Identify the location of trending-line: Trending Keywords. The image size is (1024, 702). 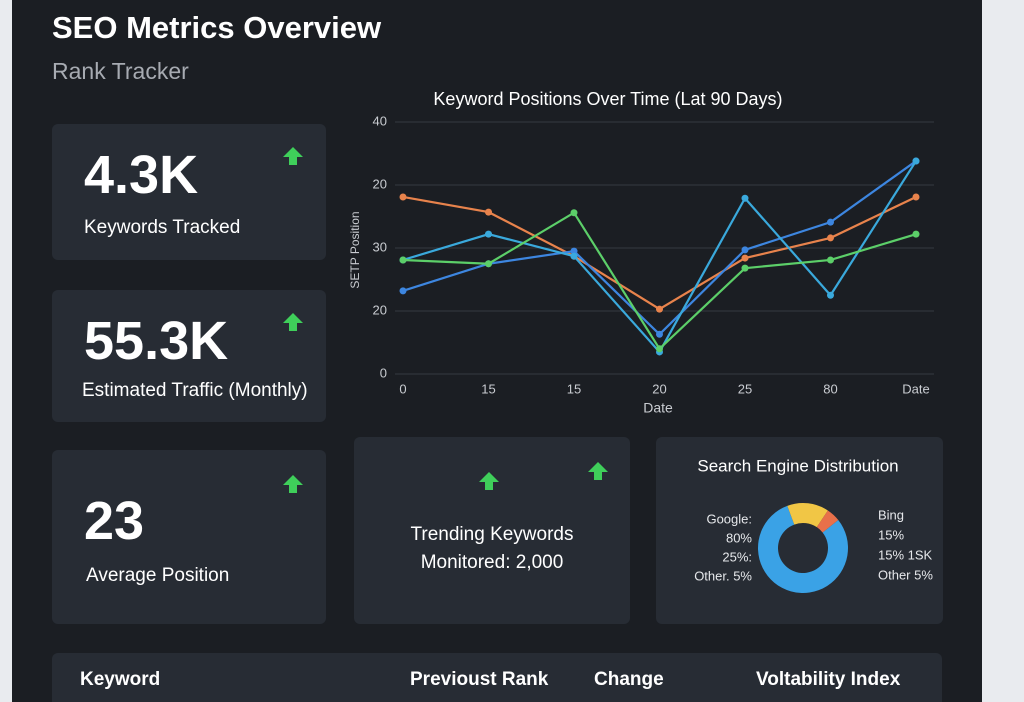
(492, 534).